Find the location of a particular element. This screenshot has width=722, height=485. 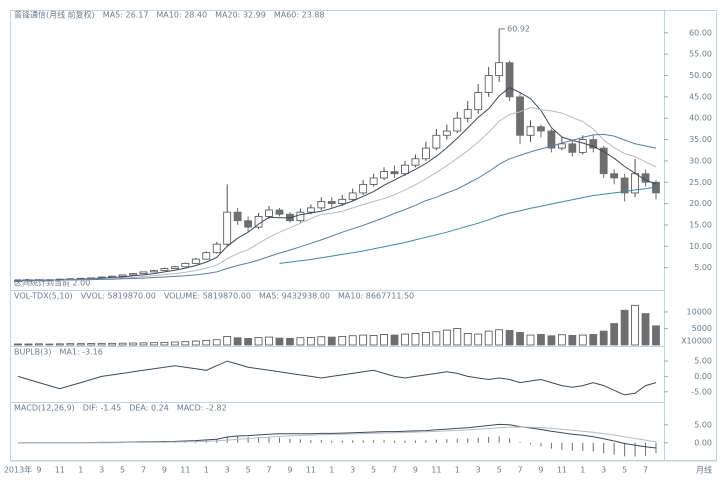

peak-label: 60.92 is located at coordinates (518, 28).